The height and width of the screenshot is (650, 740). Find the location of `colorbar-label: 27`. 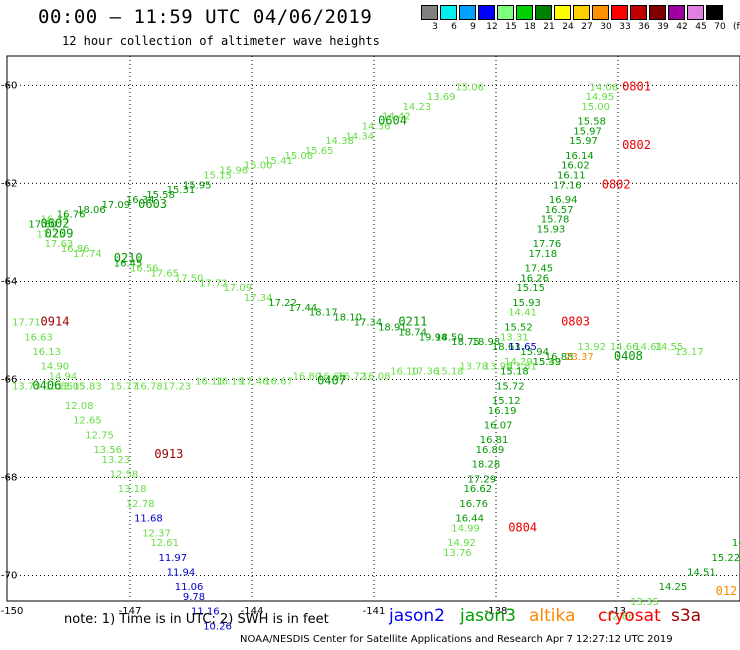

colorbar-label: 27 is located at coordinates (587, 27).